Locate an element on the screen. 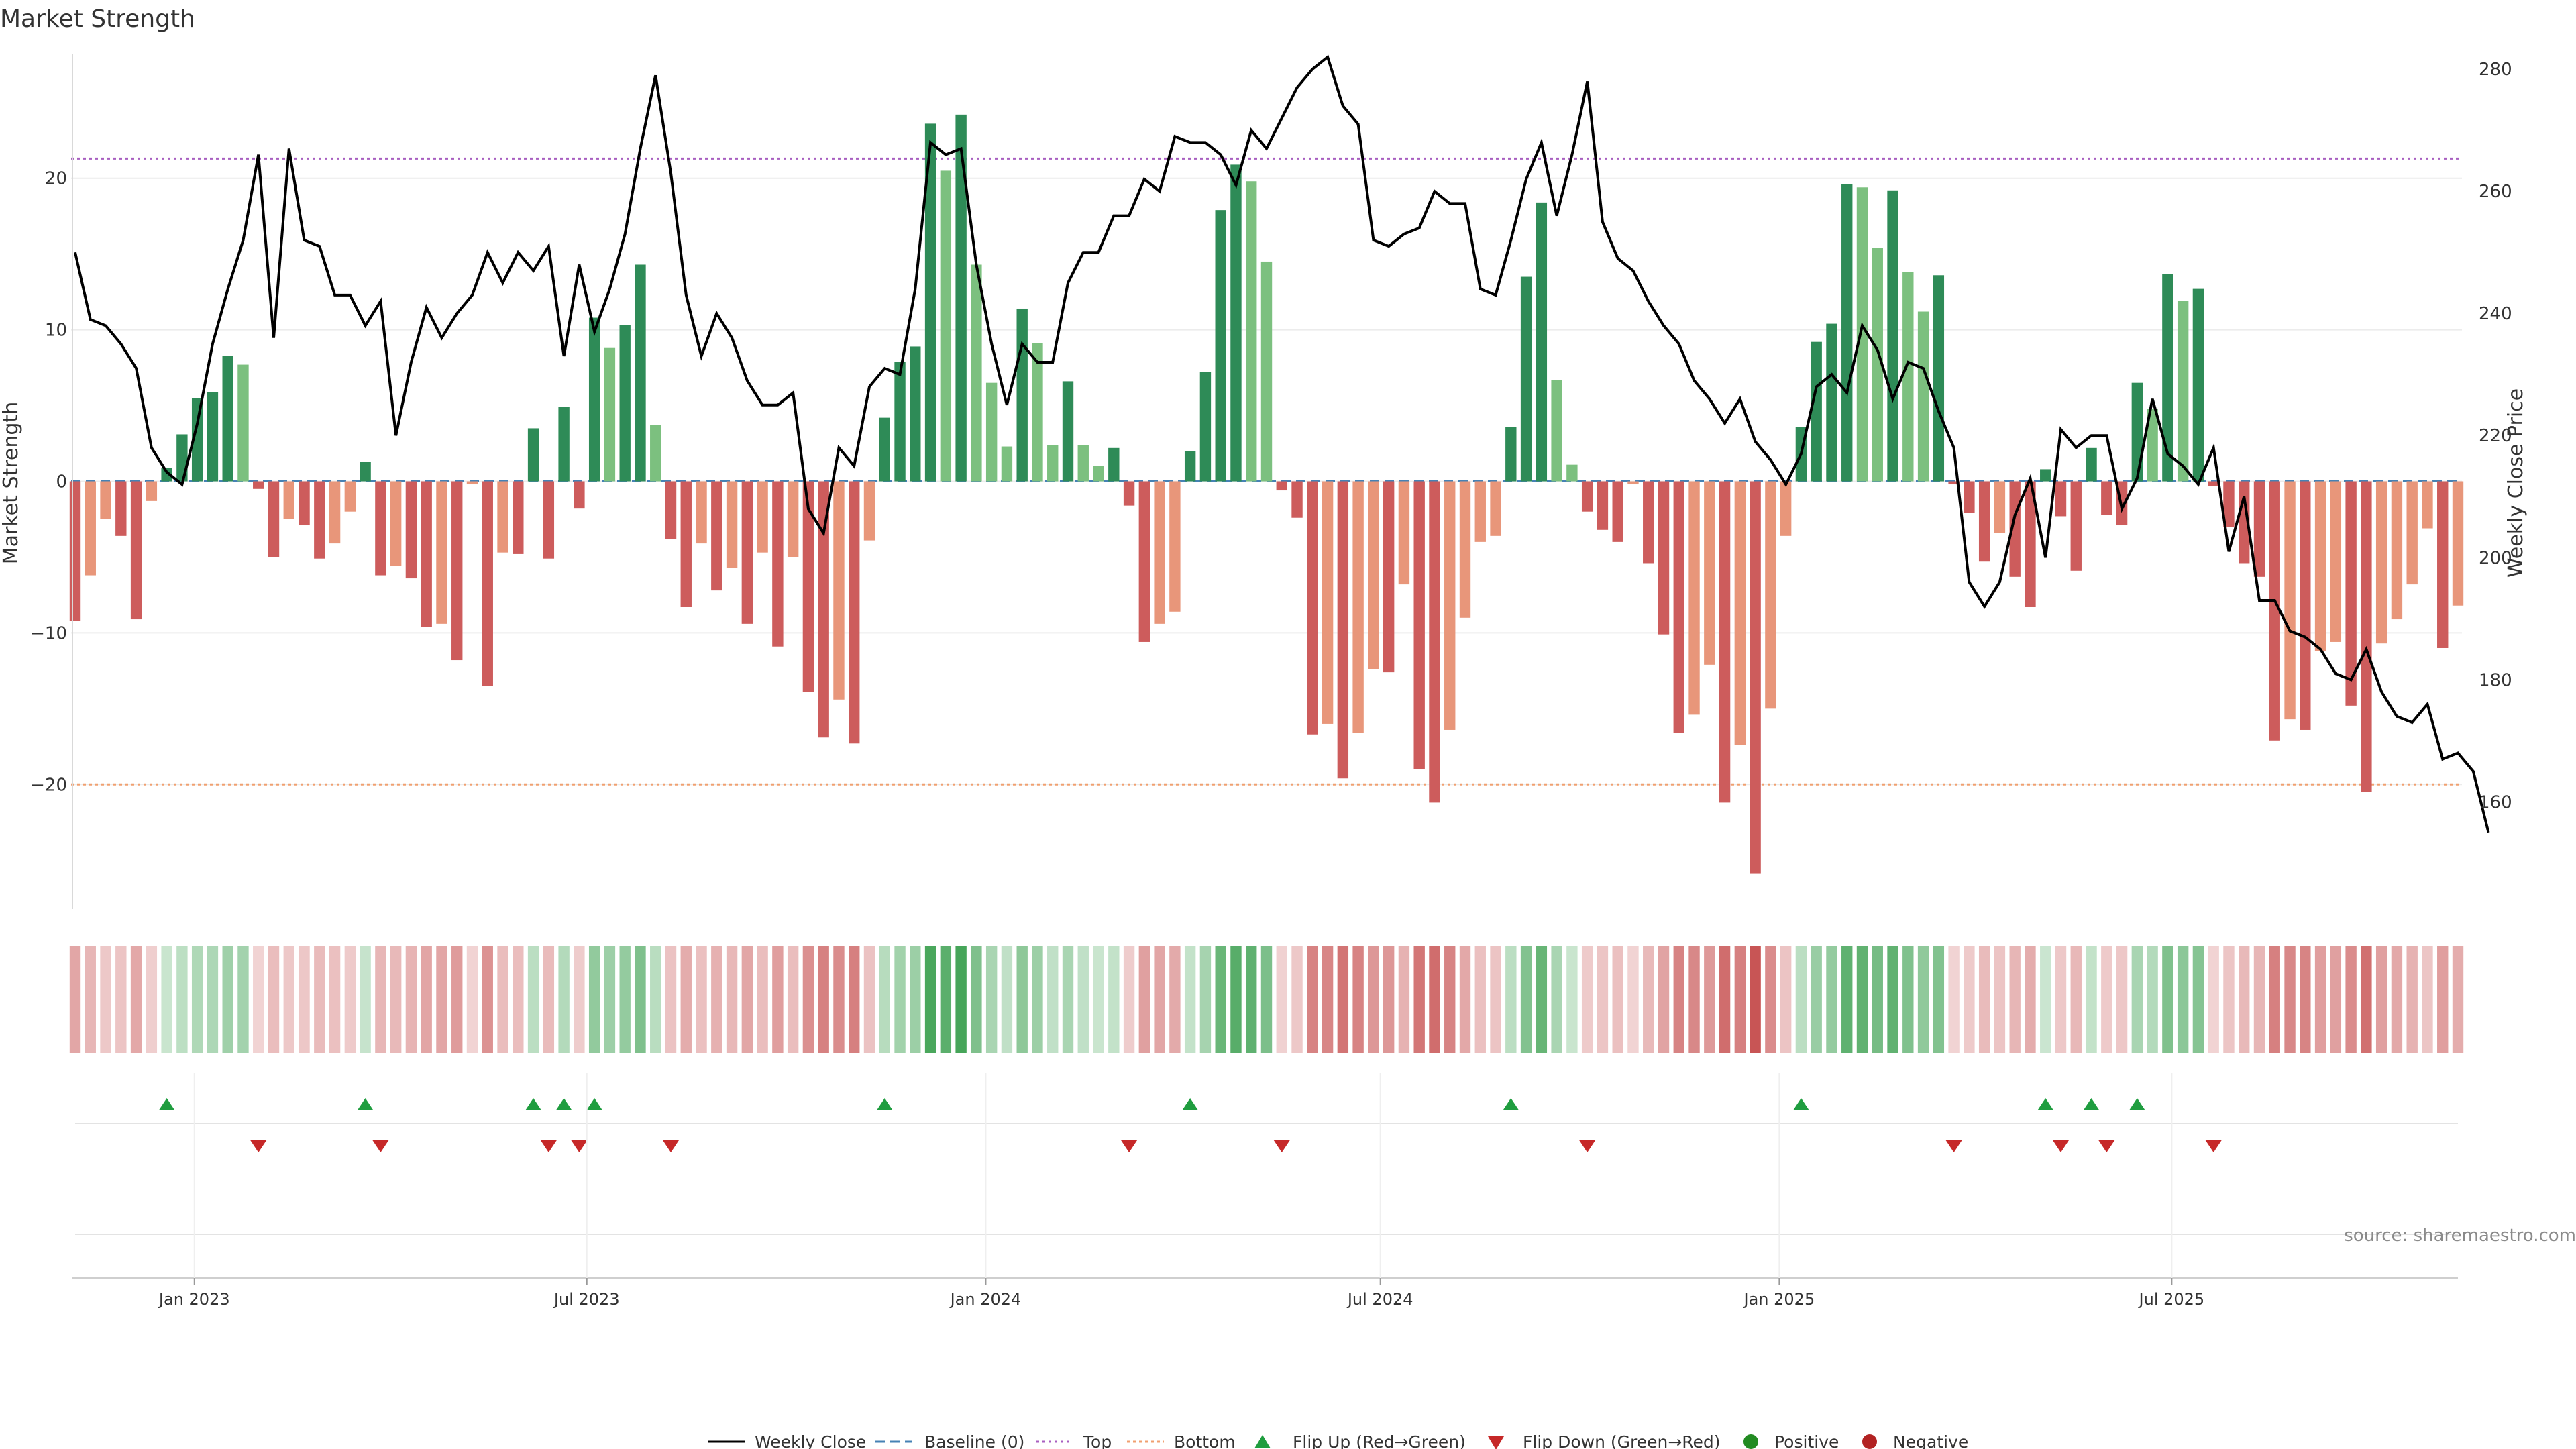  y2-tick-label: 160 is located at coordinates (2495, 802).